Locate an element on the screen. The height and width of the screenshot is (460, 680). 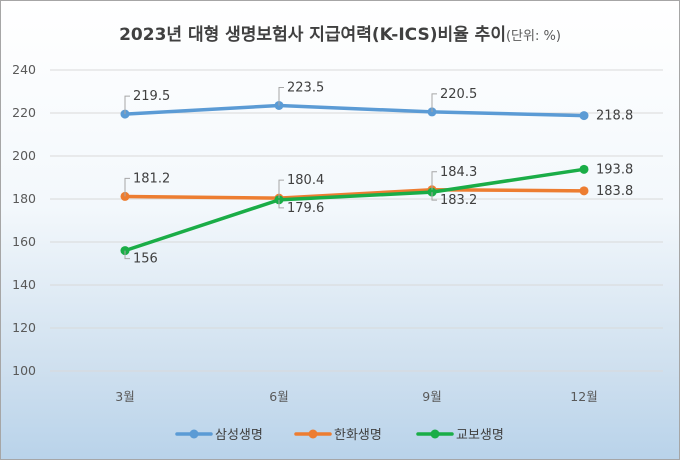
data-label: 183.2 is located at coordinates (458, 200).